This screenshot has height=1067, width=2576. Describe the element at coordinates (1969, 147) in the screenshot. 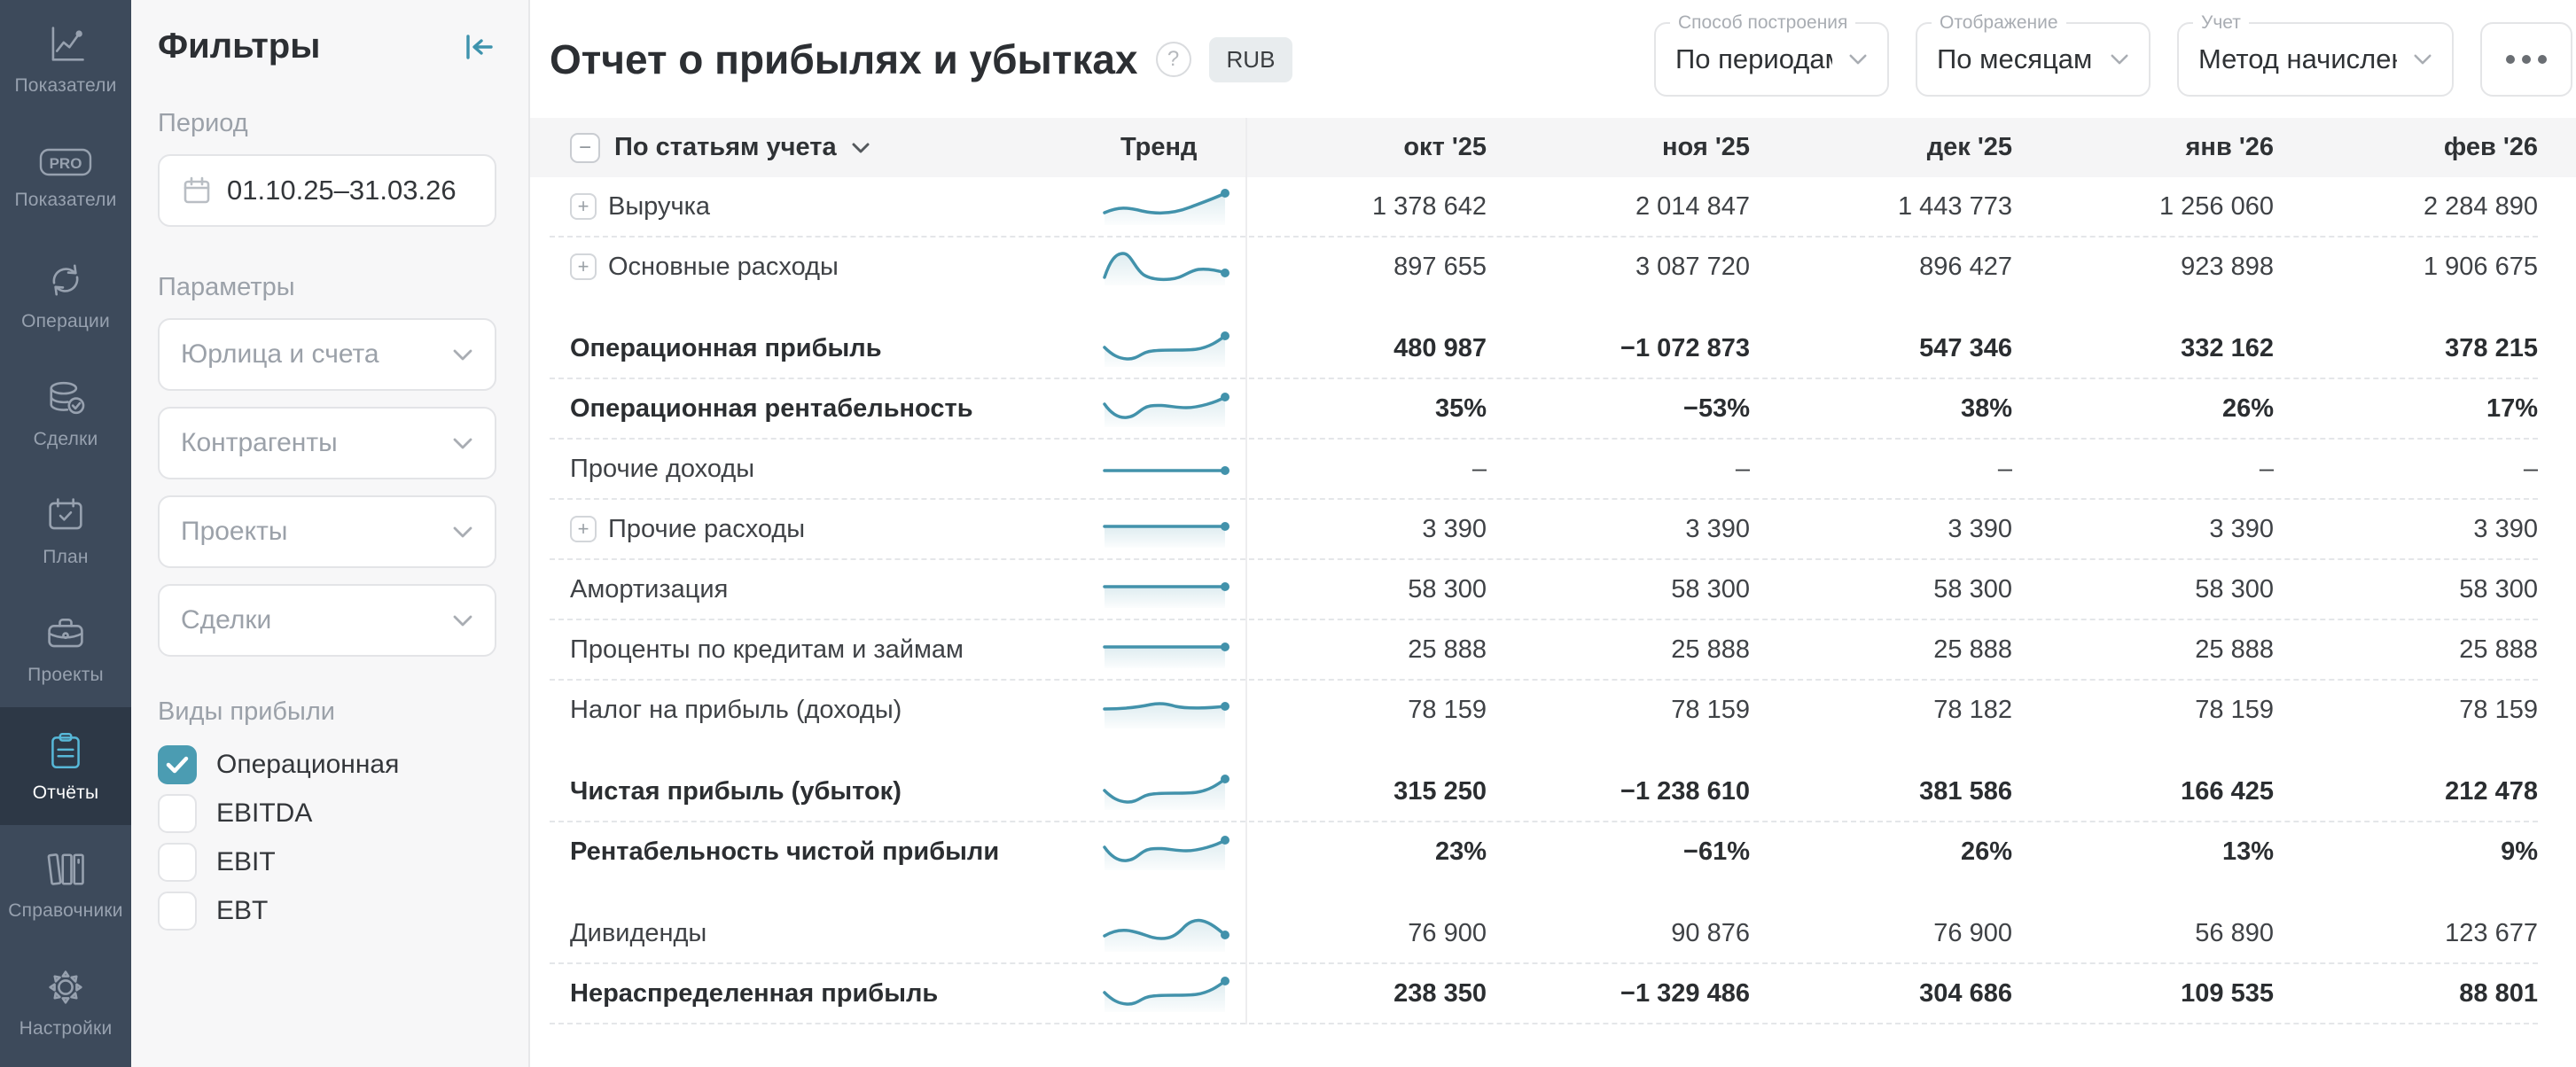

I see `column-header-month: дек '25` at that location.